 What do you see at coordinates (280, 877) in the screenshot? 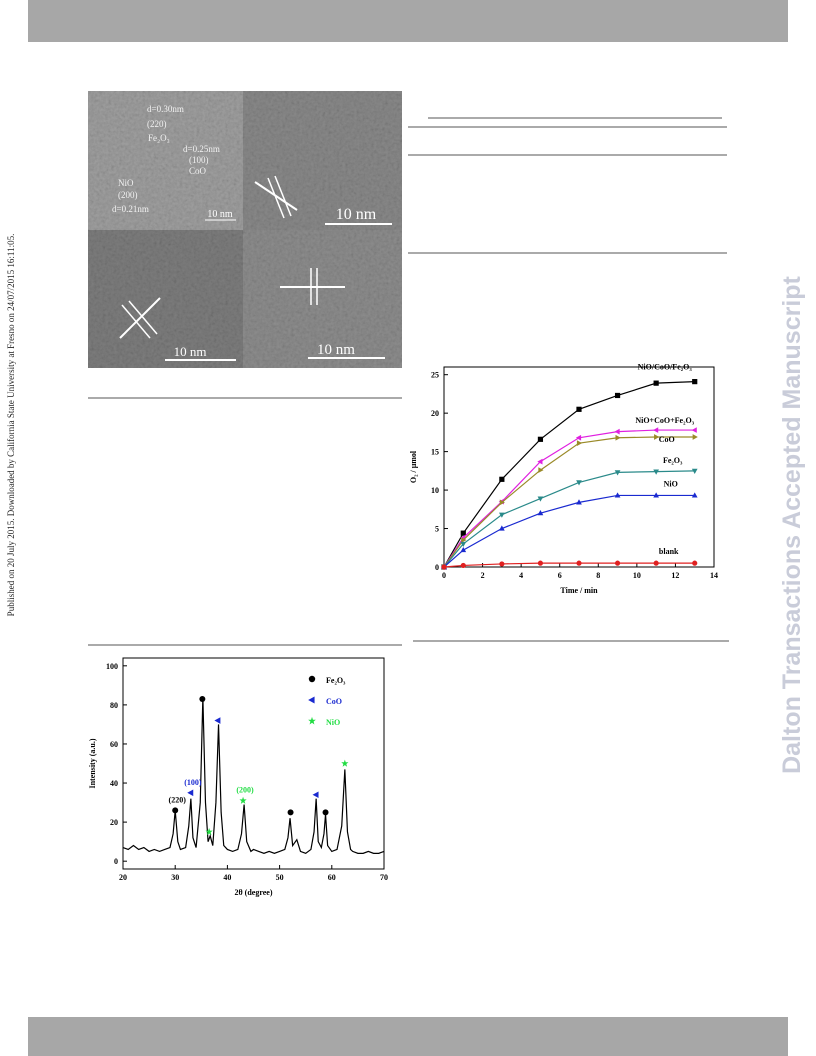
I see `x-tick-label: 50` at bounding box center [280, 877].